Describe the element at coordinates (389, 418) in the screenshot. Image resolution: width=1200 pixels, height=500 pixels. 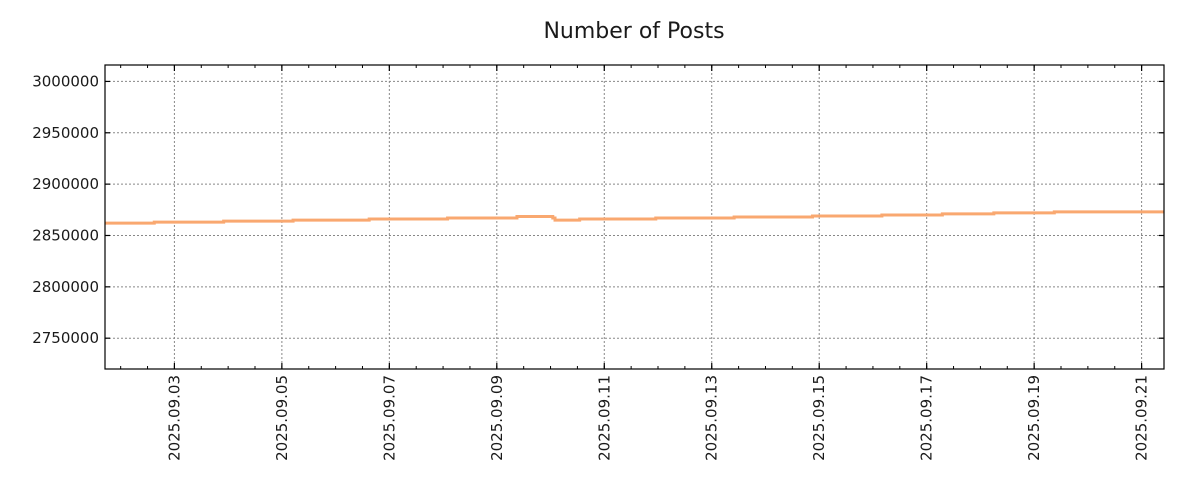
I see `x-tick-label: 2025.09.07` at that location.